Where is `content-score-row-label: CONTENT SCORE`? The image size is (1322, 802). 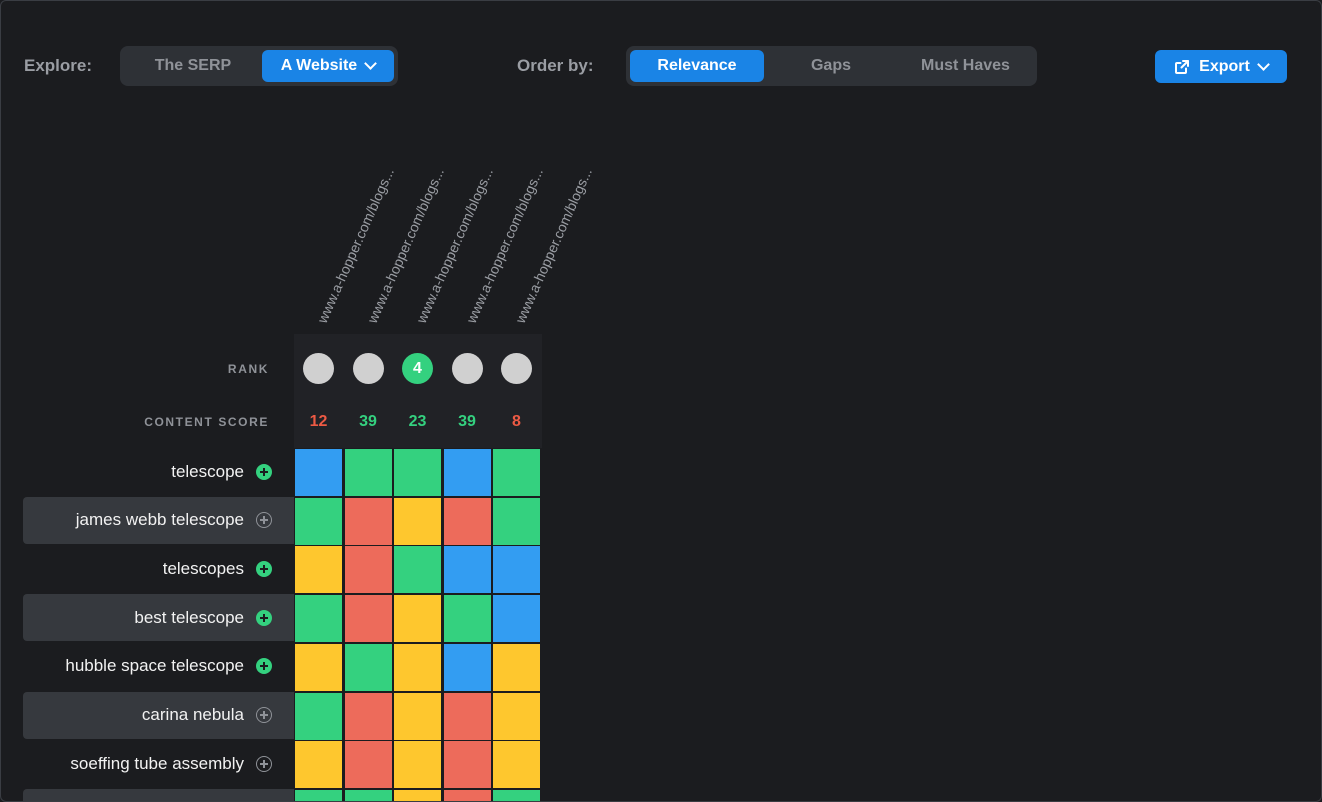
content-score-row-label: CONTENT SCORE is located at coordinates (206, 422).